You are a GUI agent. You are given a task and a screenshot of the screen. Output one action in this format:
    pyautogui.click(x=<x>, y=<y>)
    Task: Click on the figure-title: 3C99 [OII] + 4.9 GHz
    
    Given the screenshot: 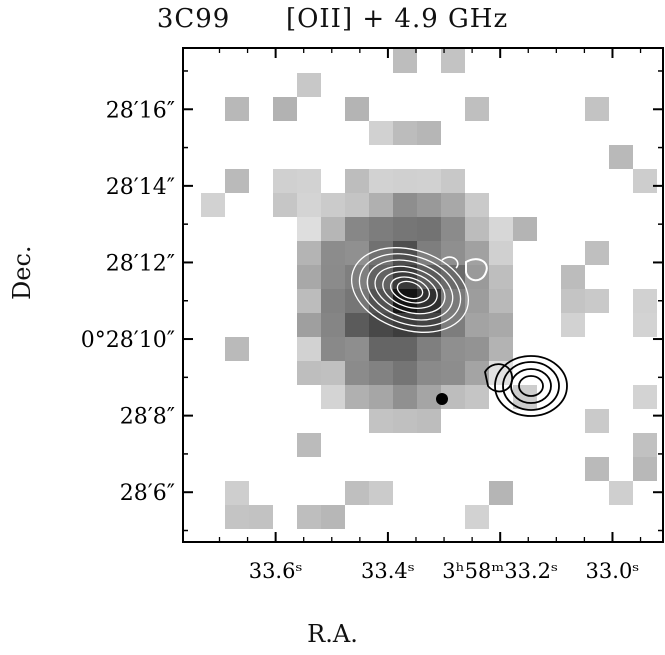 What is the action you would take?
    pyautogui.click(x=332, y=19)
    